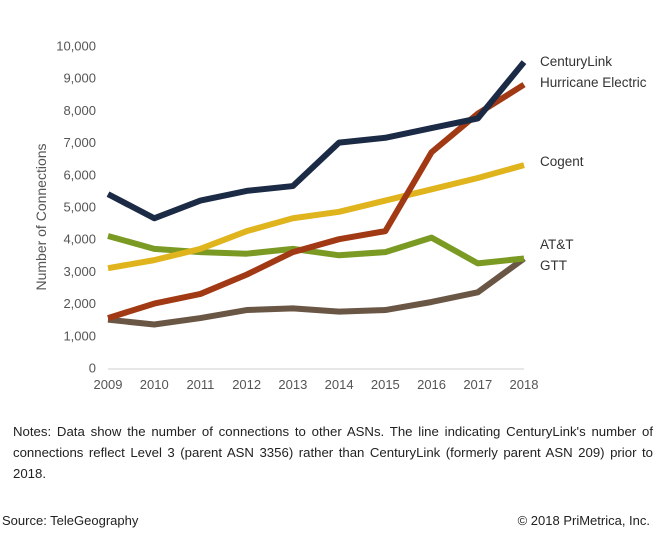 This screenshot has height=543, width=664. What do you see at coordinates (431, 384) in the screenshot?
I see `x-tick-label: 2016` at bounding box center [431, 384].